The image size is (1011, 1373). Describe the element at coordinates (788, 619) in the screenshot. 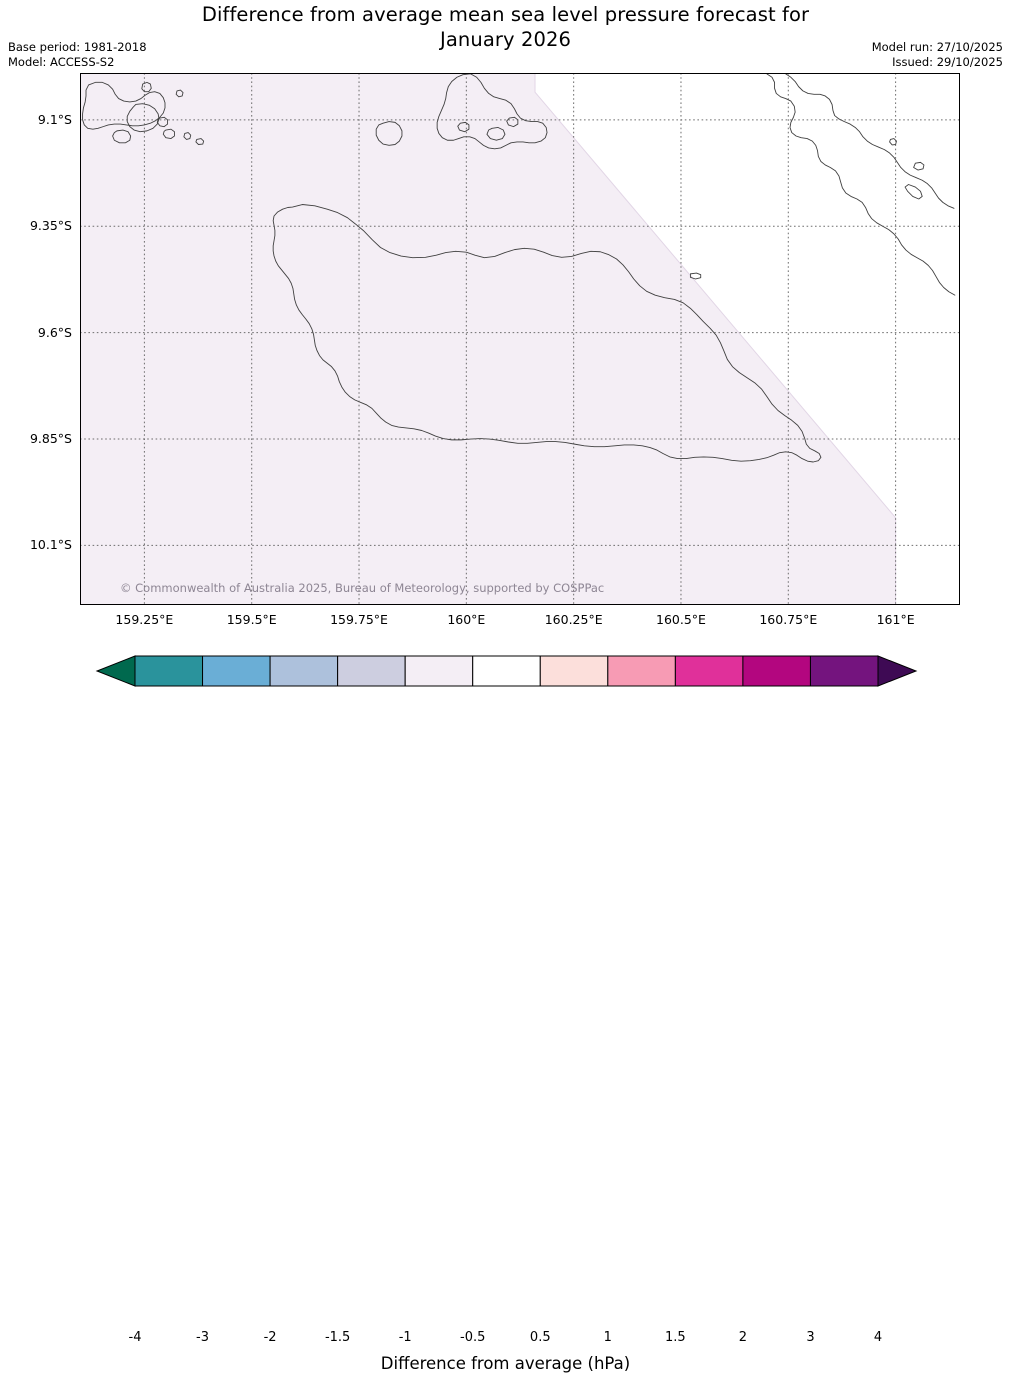

I see `longitude-tick-label: 160.75°E` at that location.